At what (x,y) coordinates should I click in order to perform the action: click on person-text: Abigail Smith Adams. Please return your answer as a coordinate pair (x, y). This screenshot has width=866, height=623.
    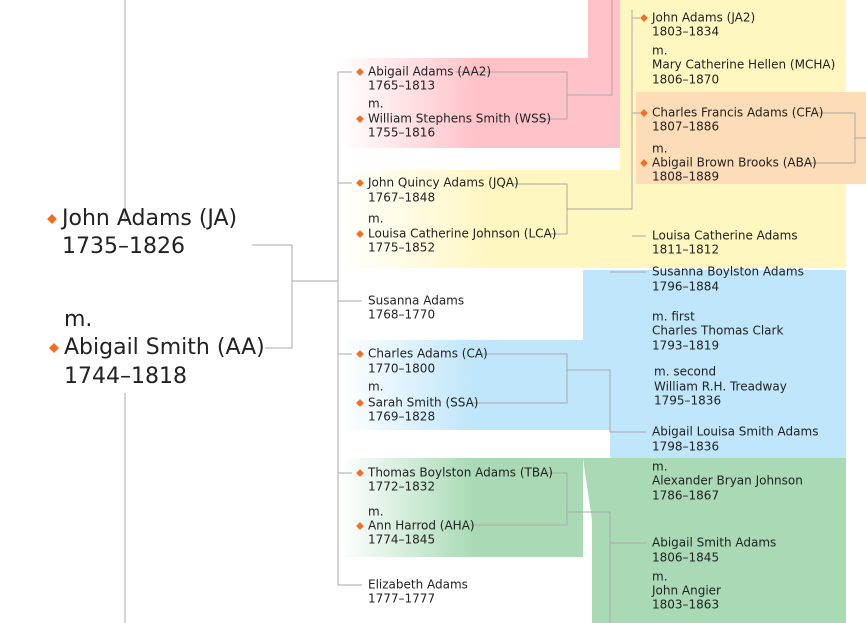
    Looking at the image, I should click on (714, 543).